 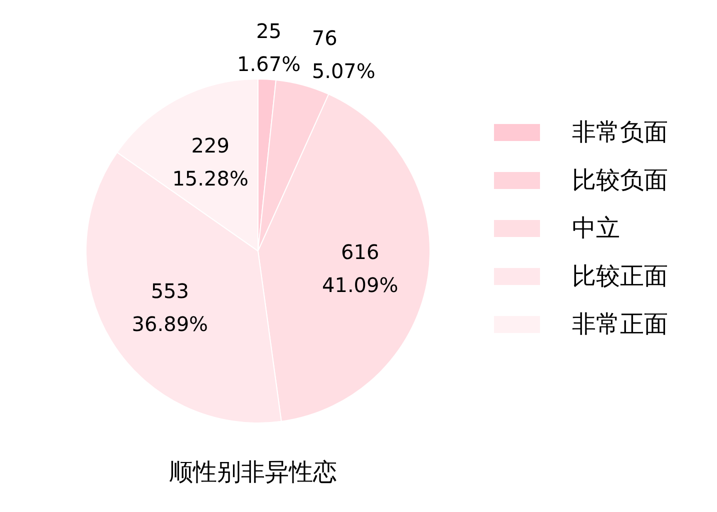 What do you see at coordinates (344, 54) in the screenshot?
I see `data-label: 76 5.07%` at bounding box center [344, 54].